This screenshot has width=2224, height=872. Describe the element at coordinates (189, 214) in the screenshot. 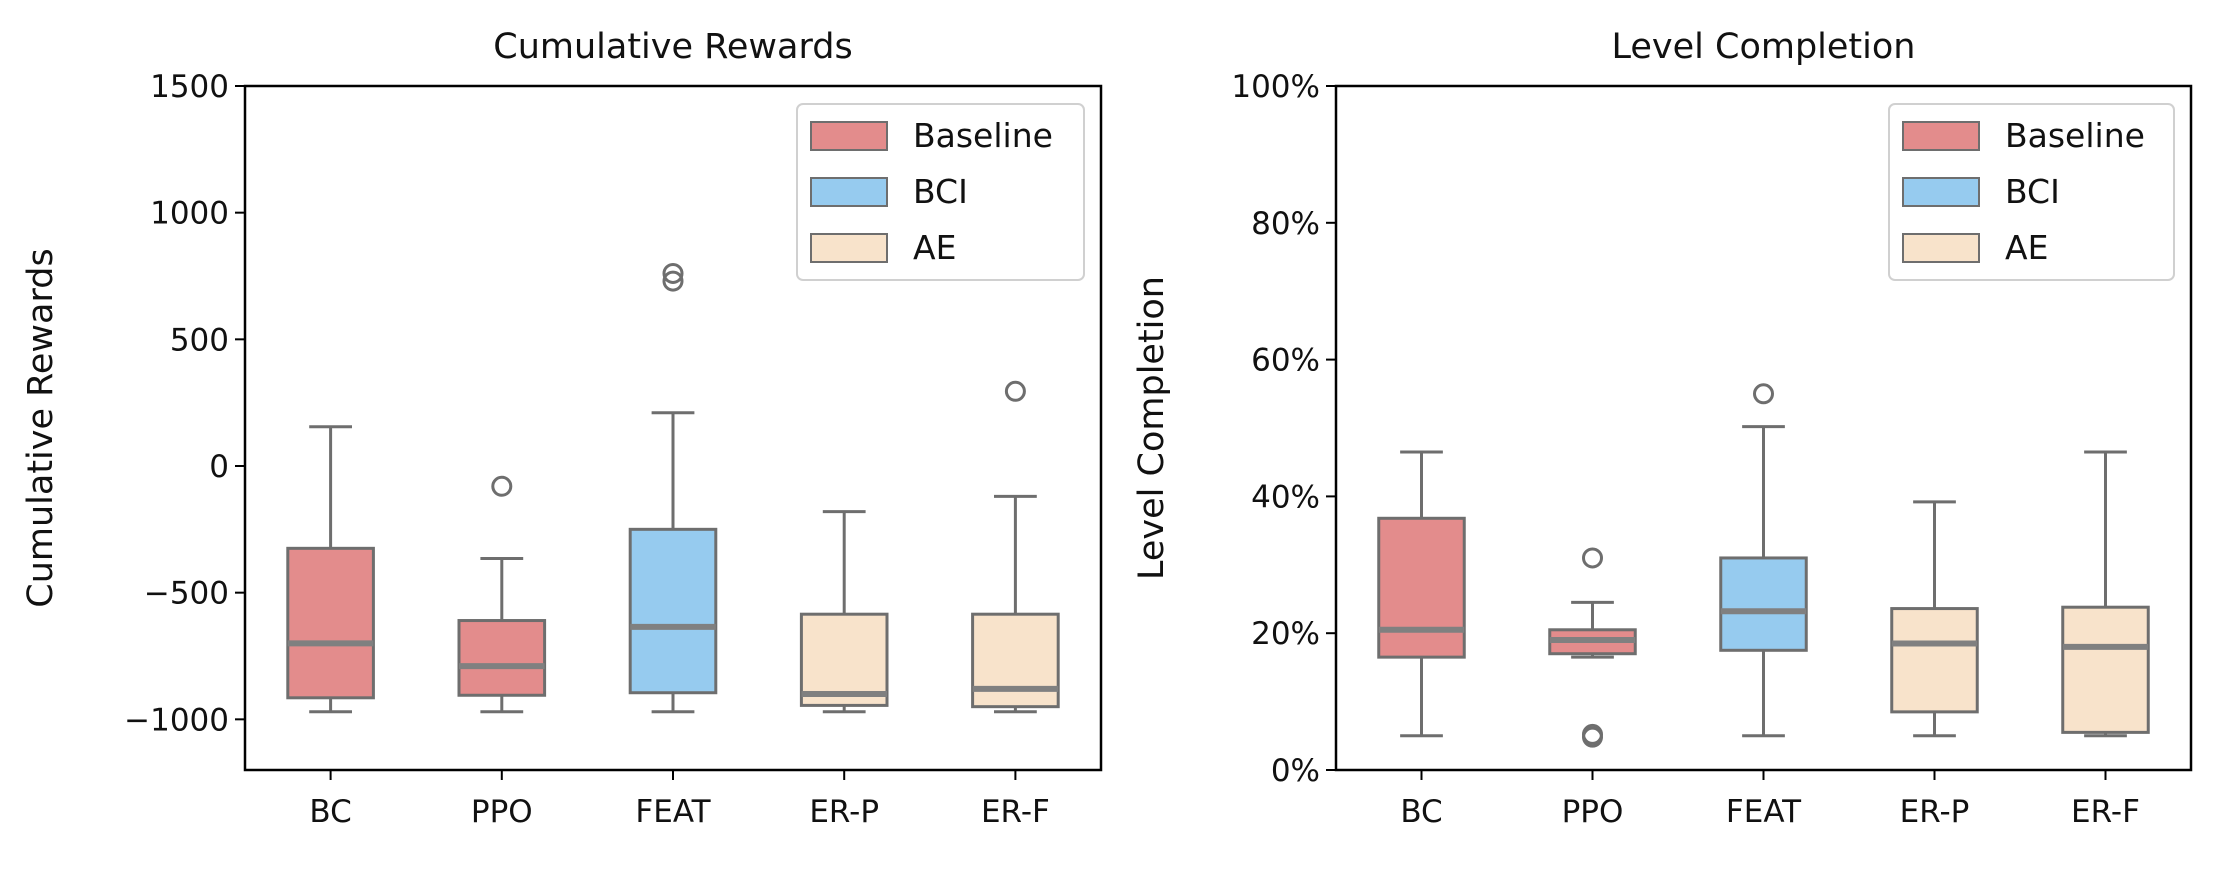

I see `y-tick-label: 1000` at that location.